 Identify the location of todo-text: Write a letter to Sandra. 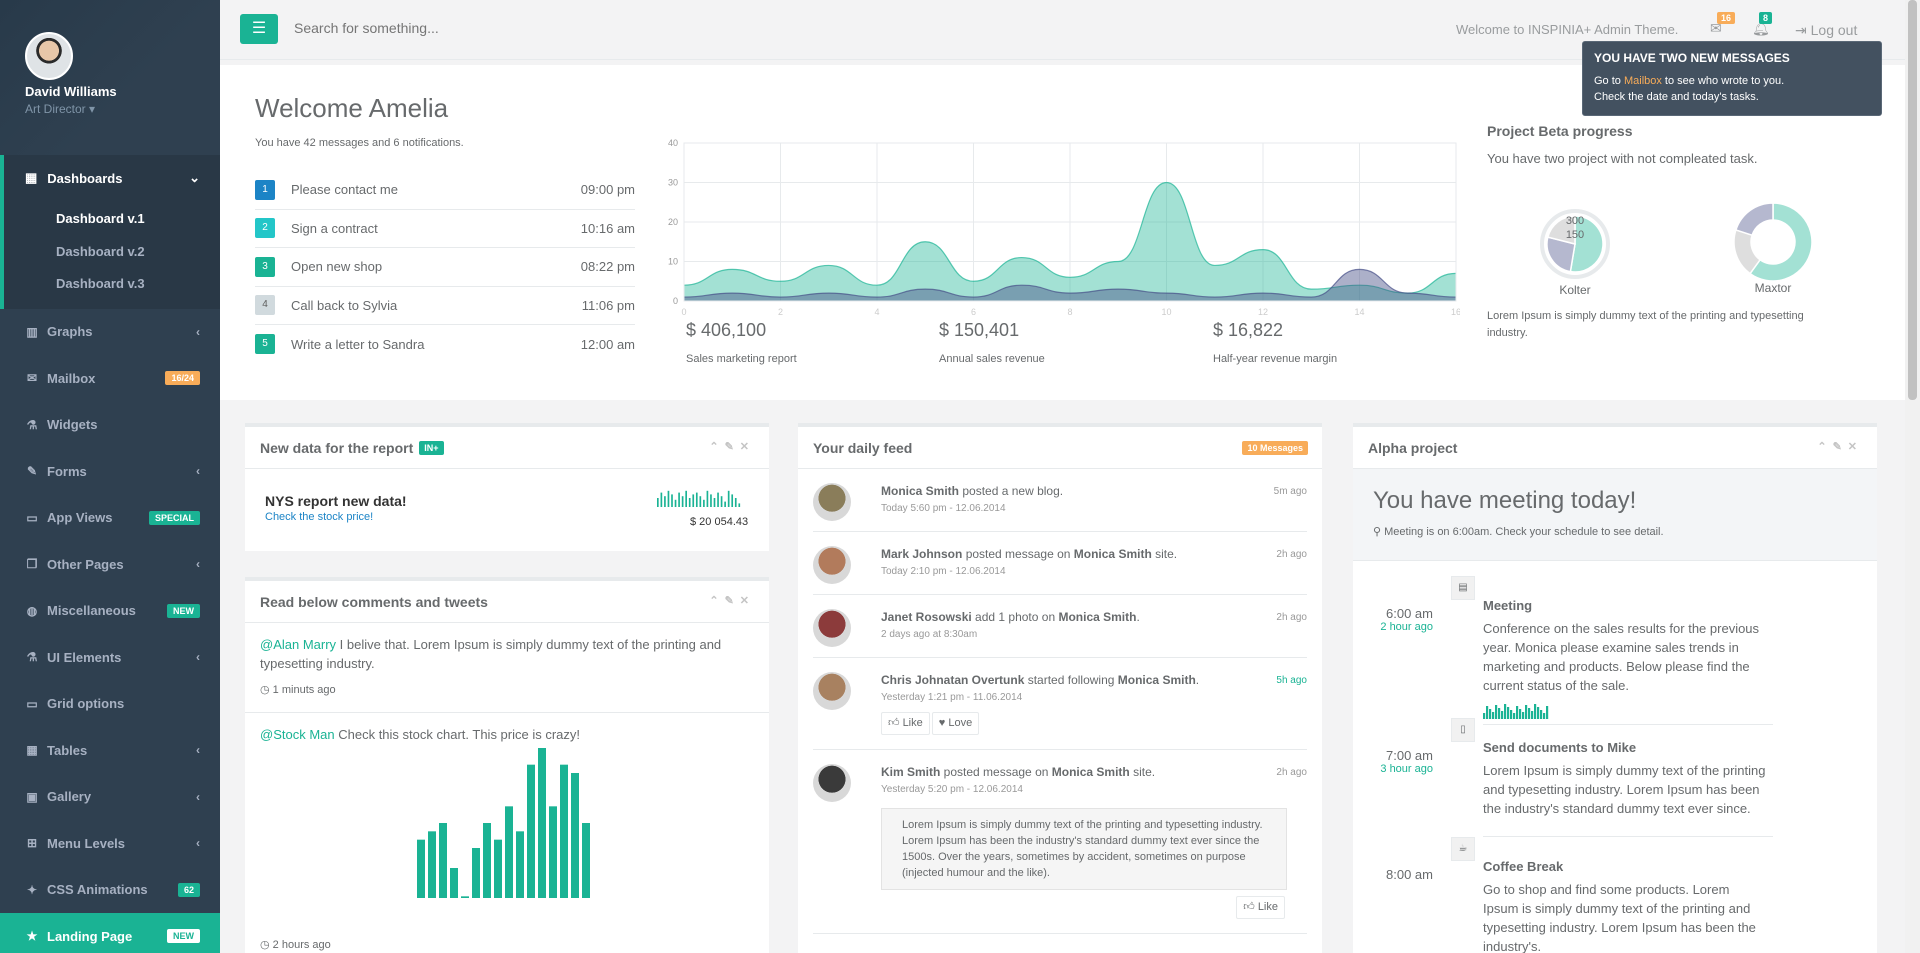
(358, 344).